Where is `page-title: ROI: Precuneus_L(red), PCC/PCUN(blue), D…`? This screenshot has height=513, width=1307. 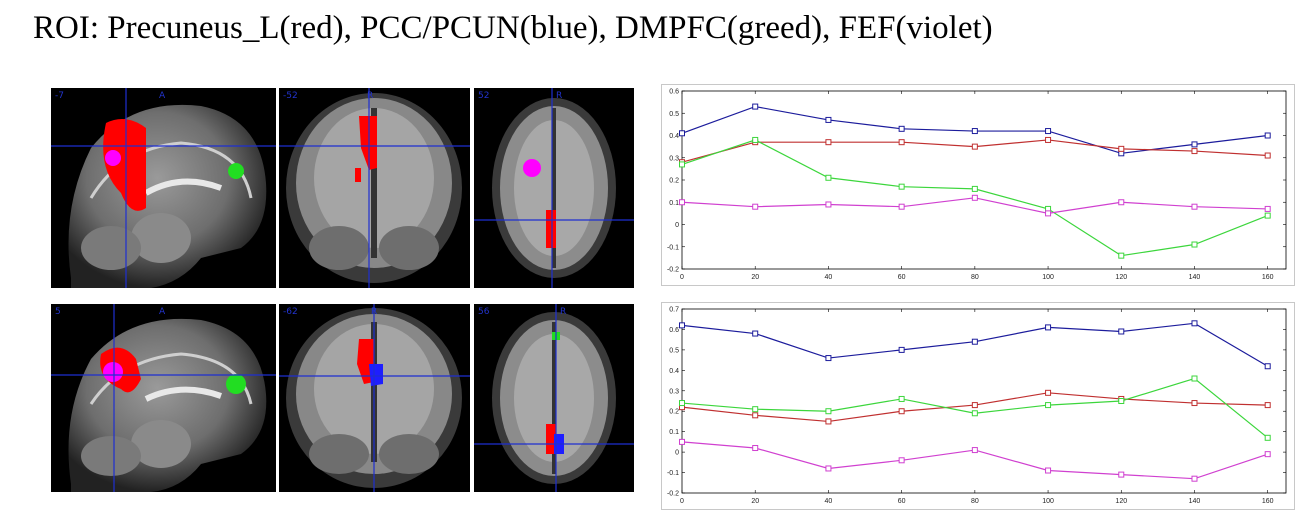
page-title: ROI: Precuneus_L(red), PCC/PCUN(blue), D… is located at coordinates (513, 28).